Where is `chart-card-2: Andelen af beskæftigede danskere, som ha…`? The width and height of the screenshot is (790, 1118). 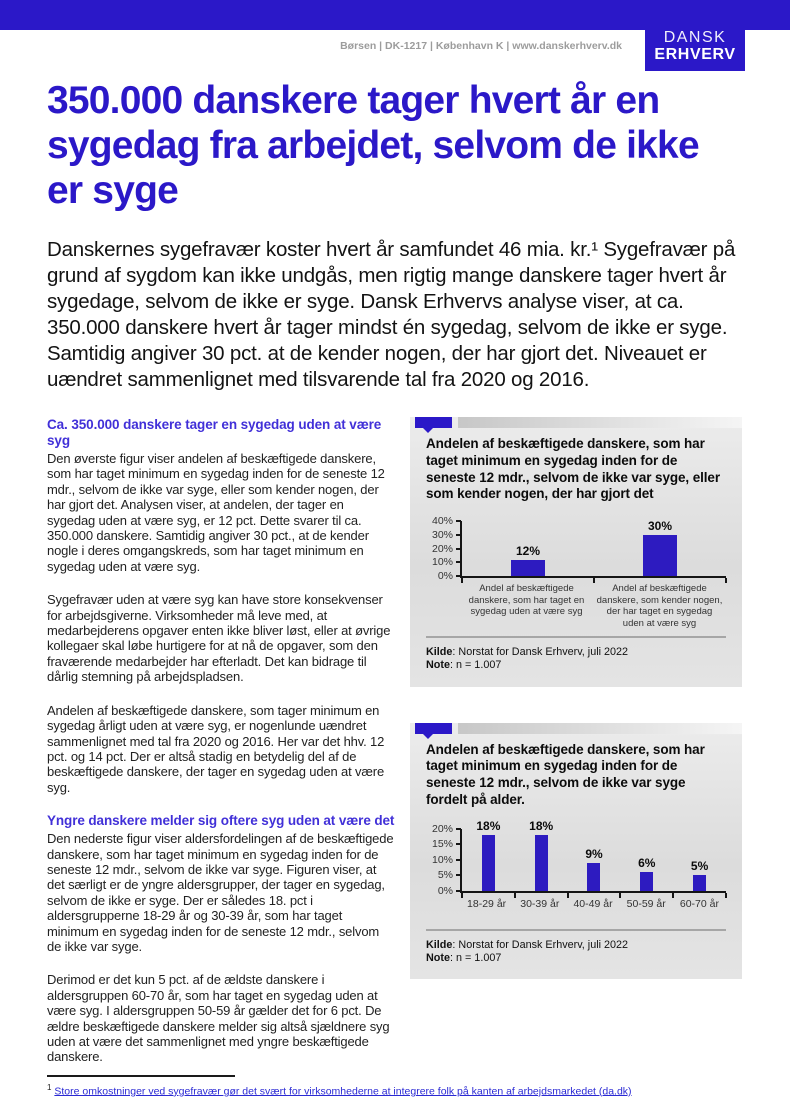
chart-card-2: Andelen af beskæftigede danskere, som ha… is located at coordinates (576, 851).